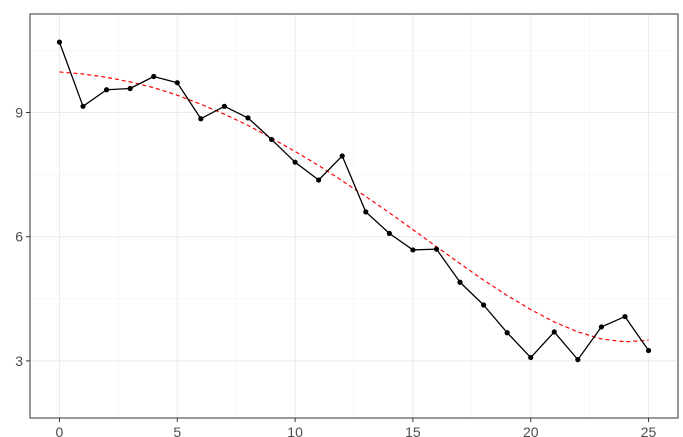 This screenshot has width=683, height=437. What do you see at coordinates (19, 237) in the screenshot?
I see `y-tick-label: 6` at bounding box center [19, 237].